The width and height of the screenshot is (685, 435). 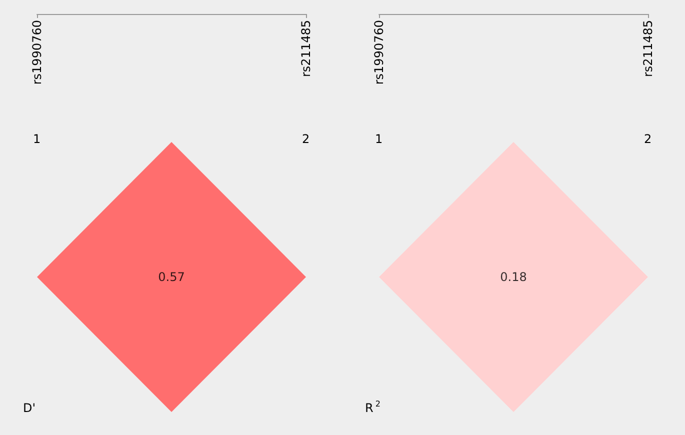 What do you see at coordinates (513, 277) in the screenshot?
I see `data-label: 0.18` at bounding box center [513, 277].